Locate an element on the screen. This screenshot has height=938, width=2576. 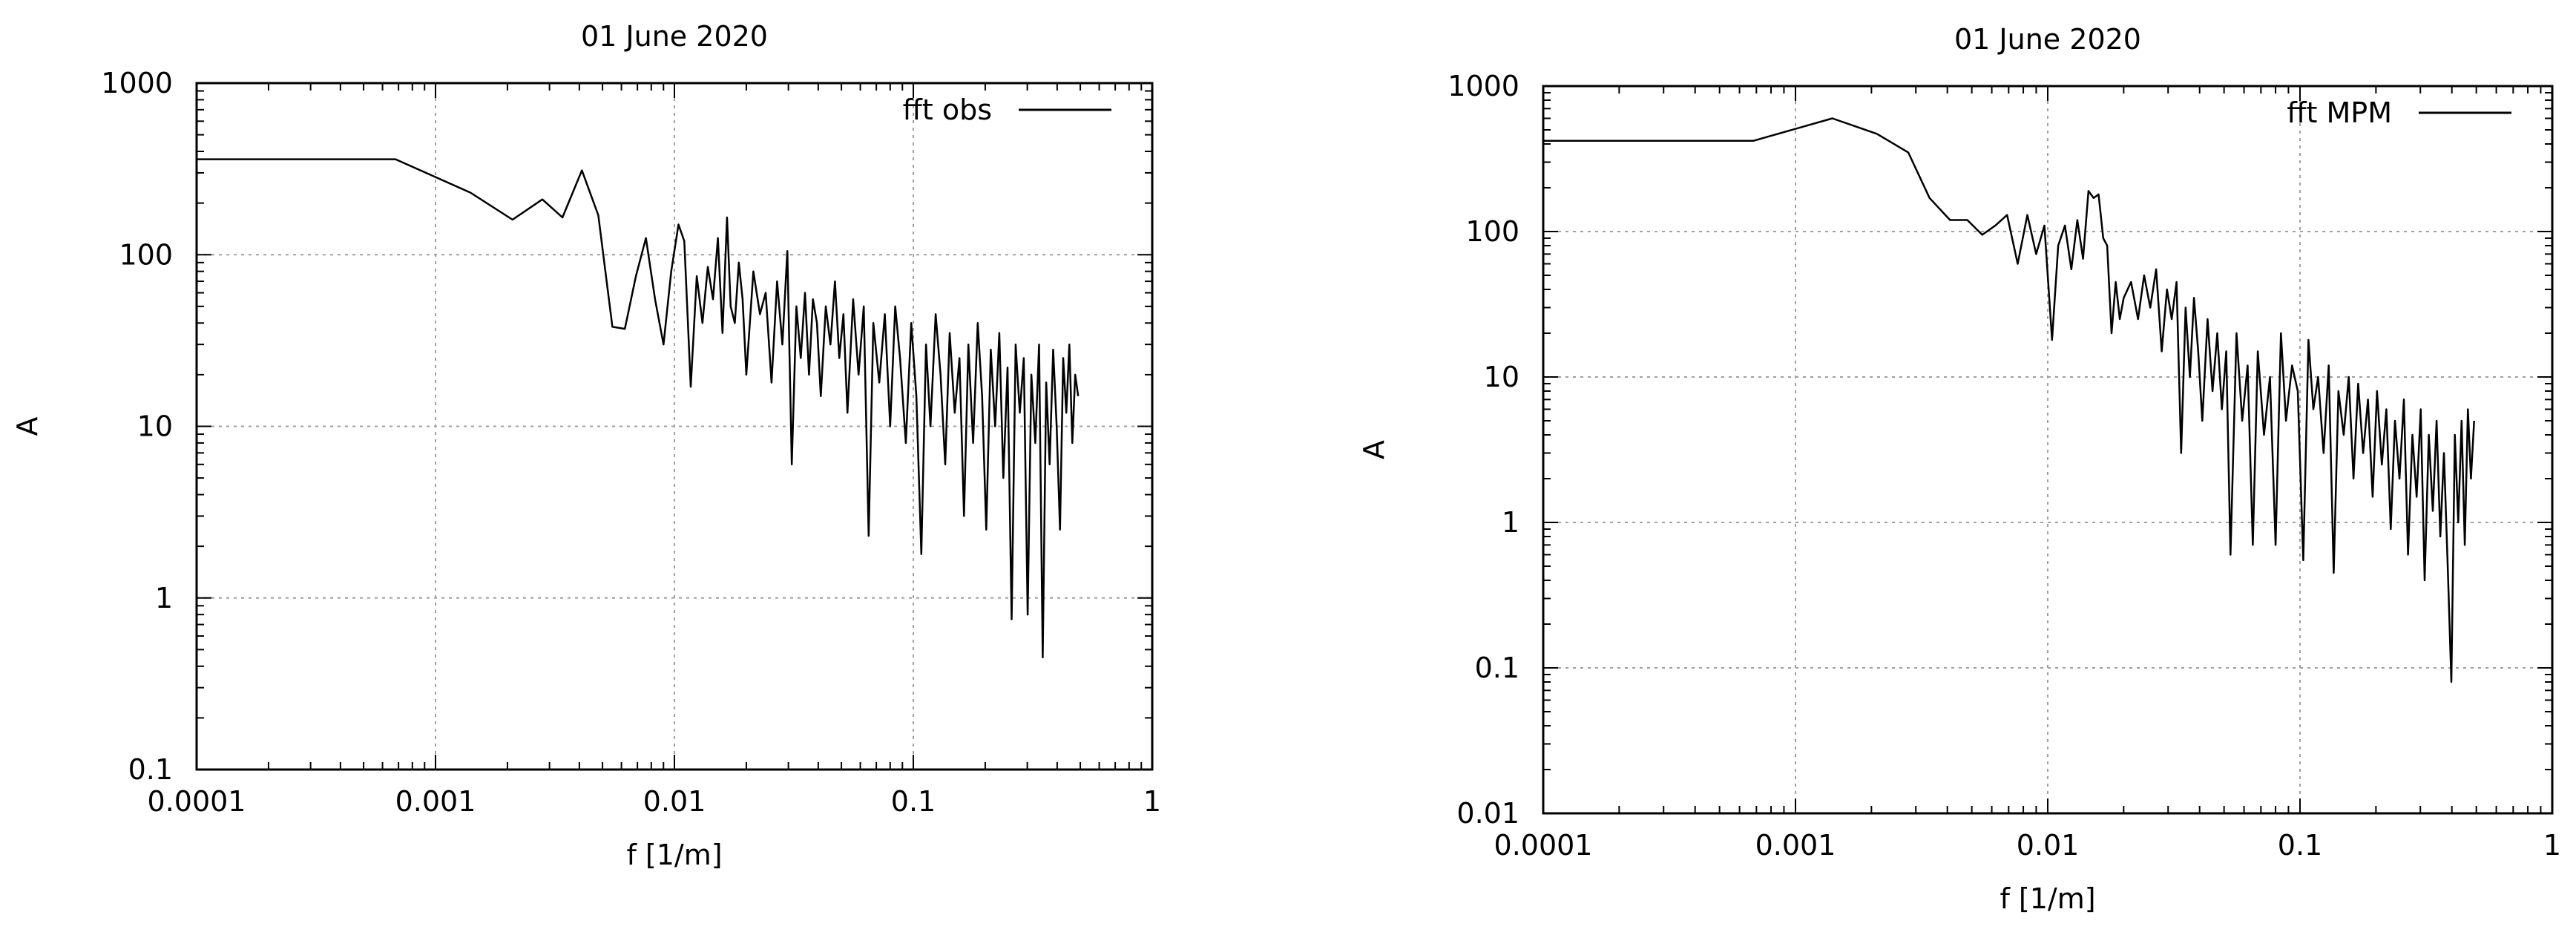
y-tick-label: 0.01 is located at coordinates (1487, 813).